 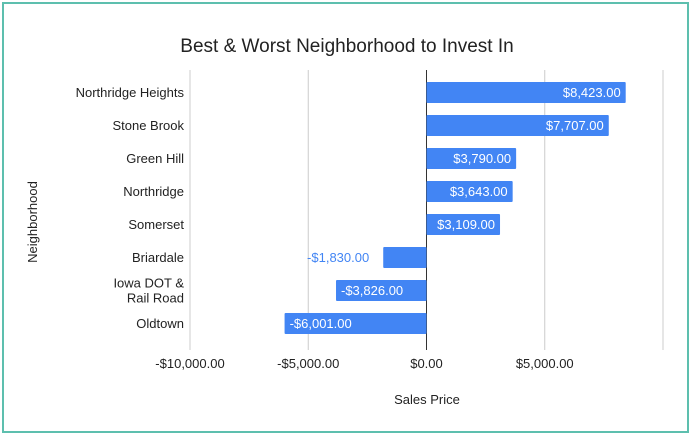 I want to click on data-label: -$6,001.00, so click(x=321, y=323).